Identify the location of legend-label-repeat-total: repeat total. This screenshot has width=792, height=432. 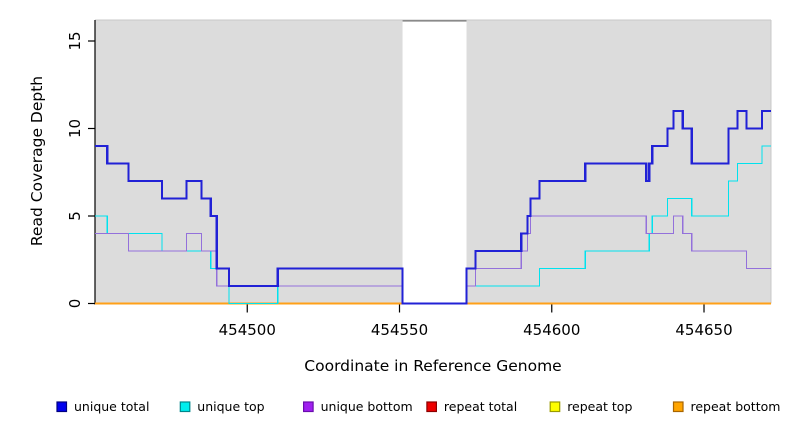
(480, 406).